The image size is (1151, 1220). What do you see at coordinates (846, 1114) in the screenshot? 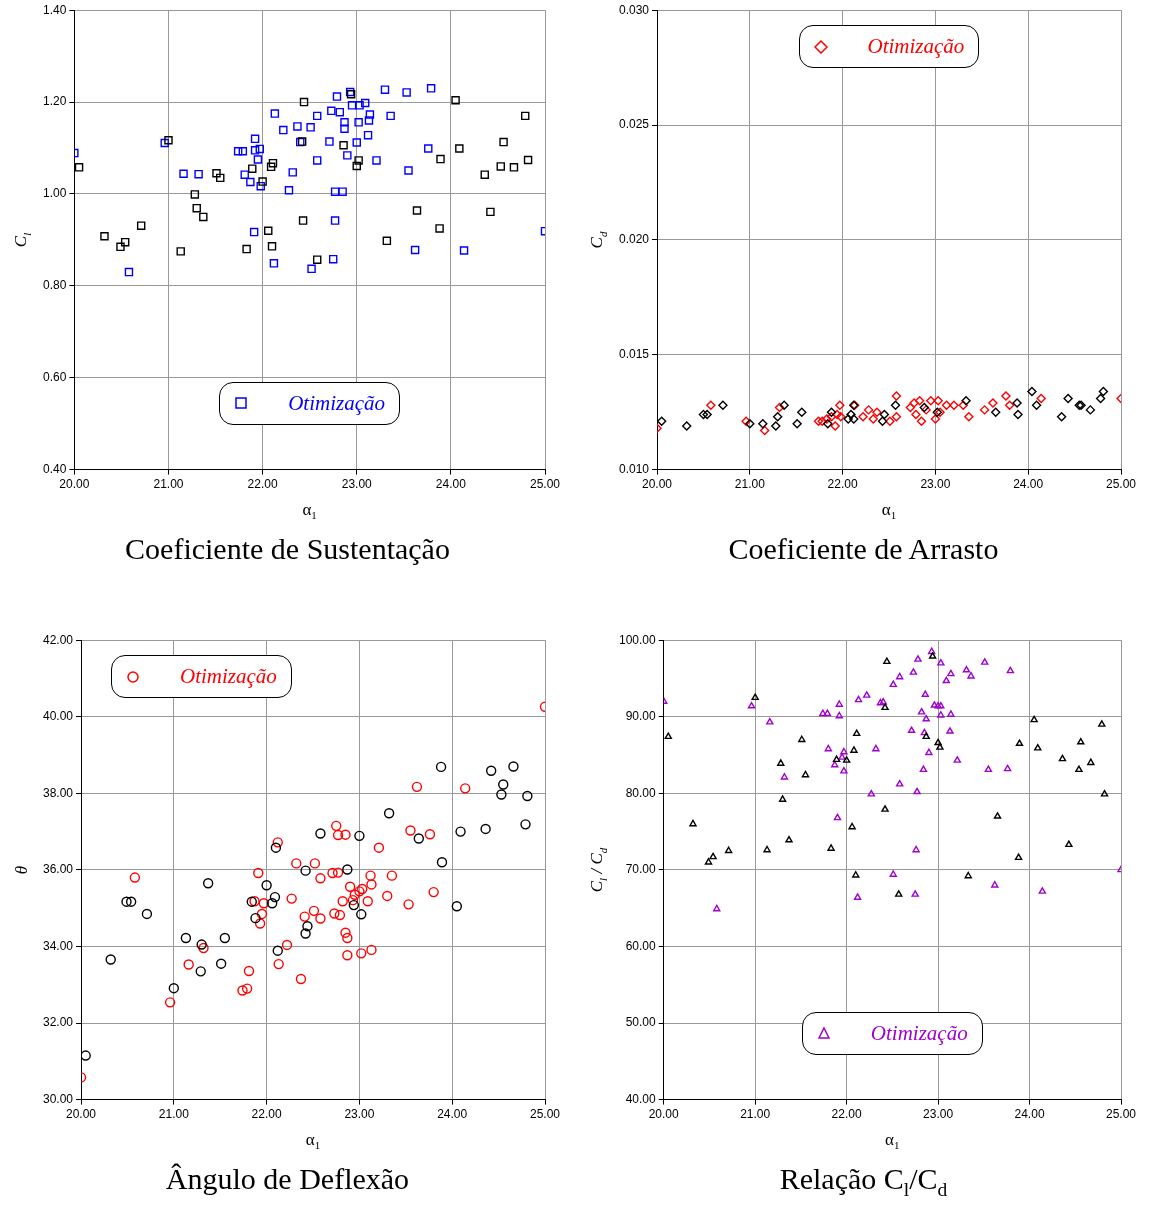
I see `x-tick-label: 22.00` at bounding box center [846, 1114].